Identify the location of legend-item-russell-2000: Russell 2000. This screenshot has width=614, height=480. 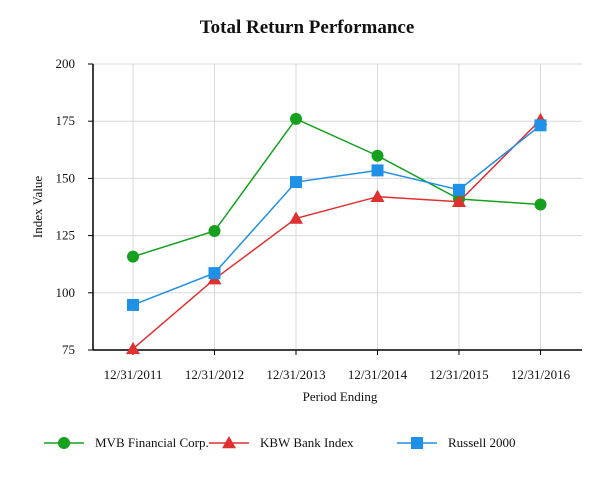
(456, 442).